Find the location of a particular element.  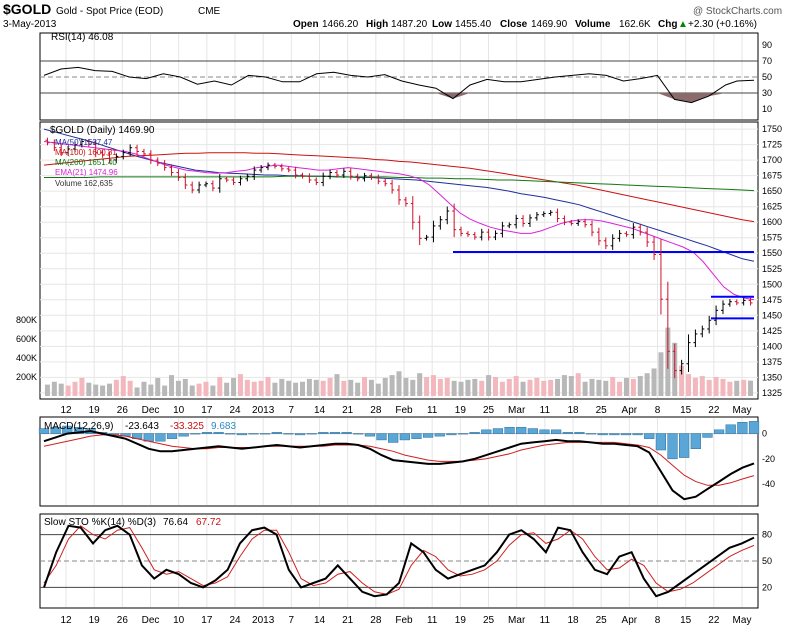

rsi-y-tick-label: 70 is located at coordinates (767, 61).